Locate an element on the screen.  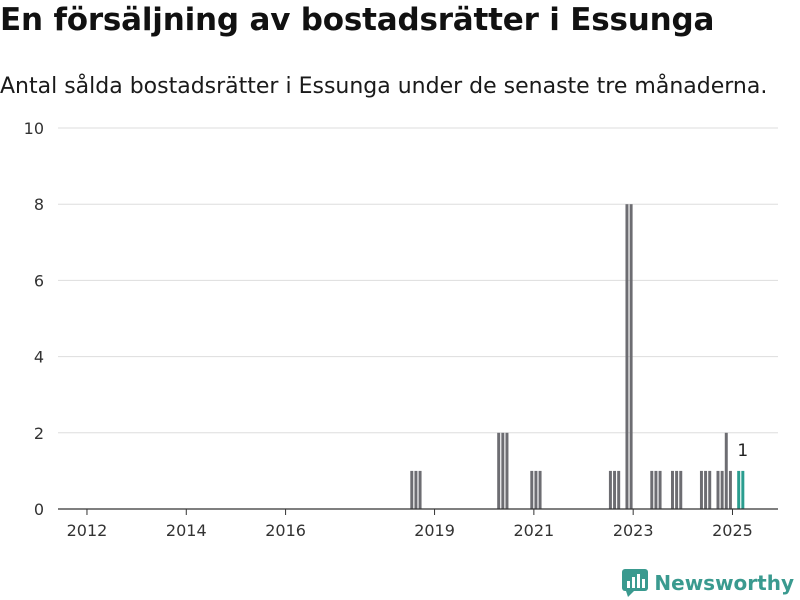
y-tick-label: 10 is located at coordinates (34, 128).